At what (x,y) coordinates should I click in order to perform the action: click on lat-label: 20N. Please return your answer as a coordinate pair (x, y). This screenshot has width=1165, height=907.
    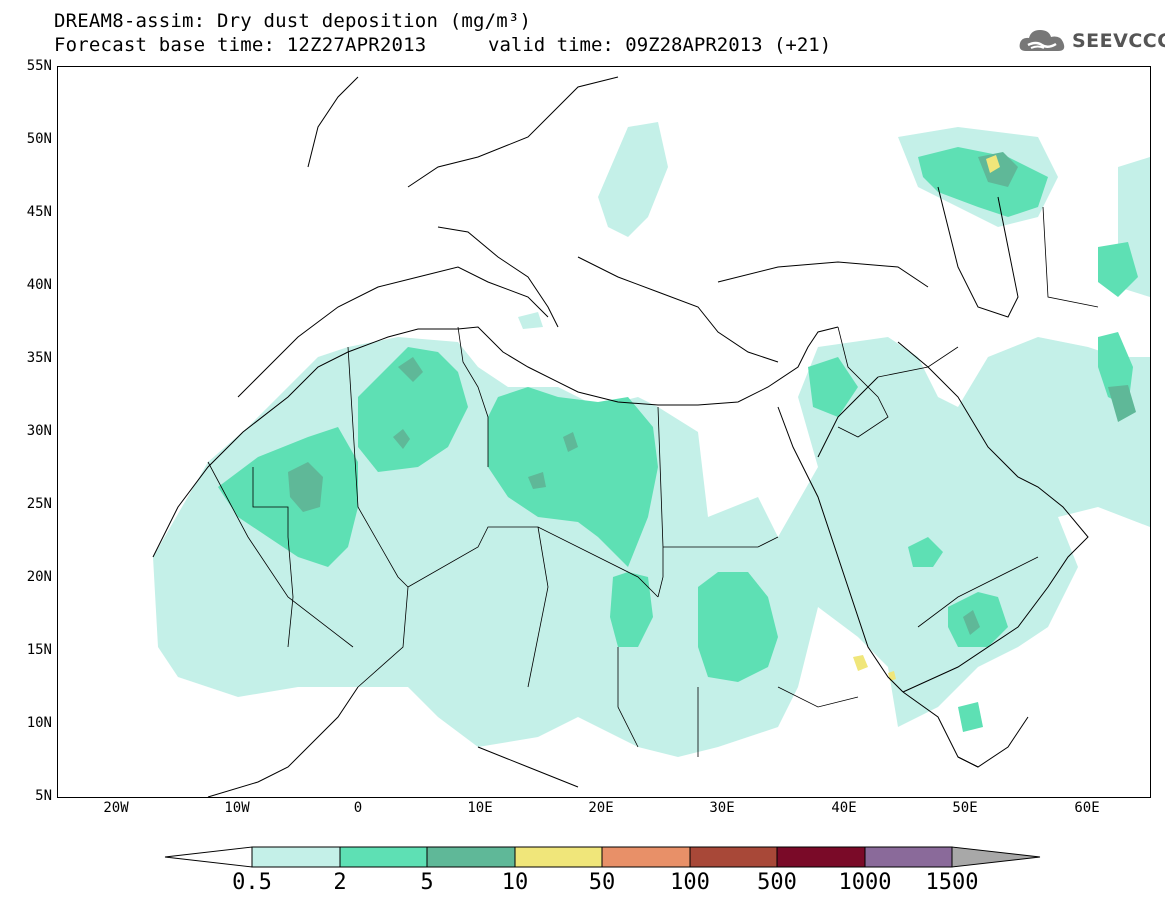
    Looking at the image, I should click on (39, 577).